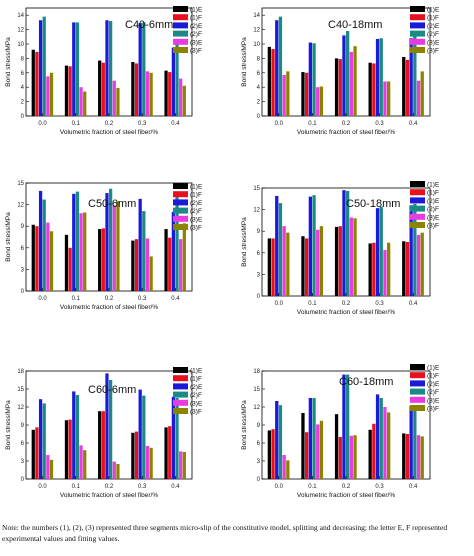 The width and height of the screenshot is (474, 556). Describe the element at coordinates (433, 51) in the screenshot. I see `legend-entry: (3)F` at that location.